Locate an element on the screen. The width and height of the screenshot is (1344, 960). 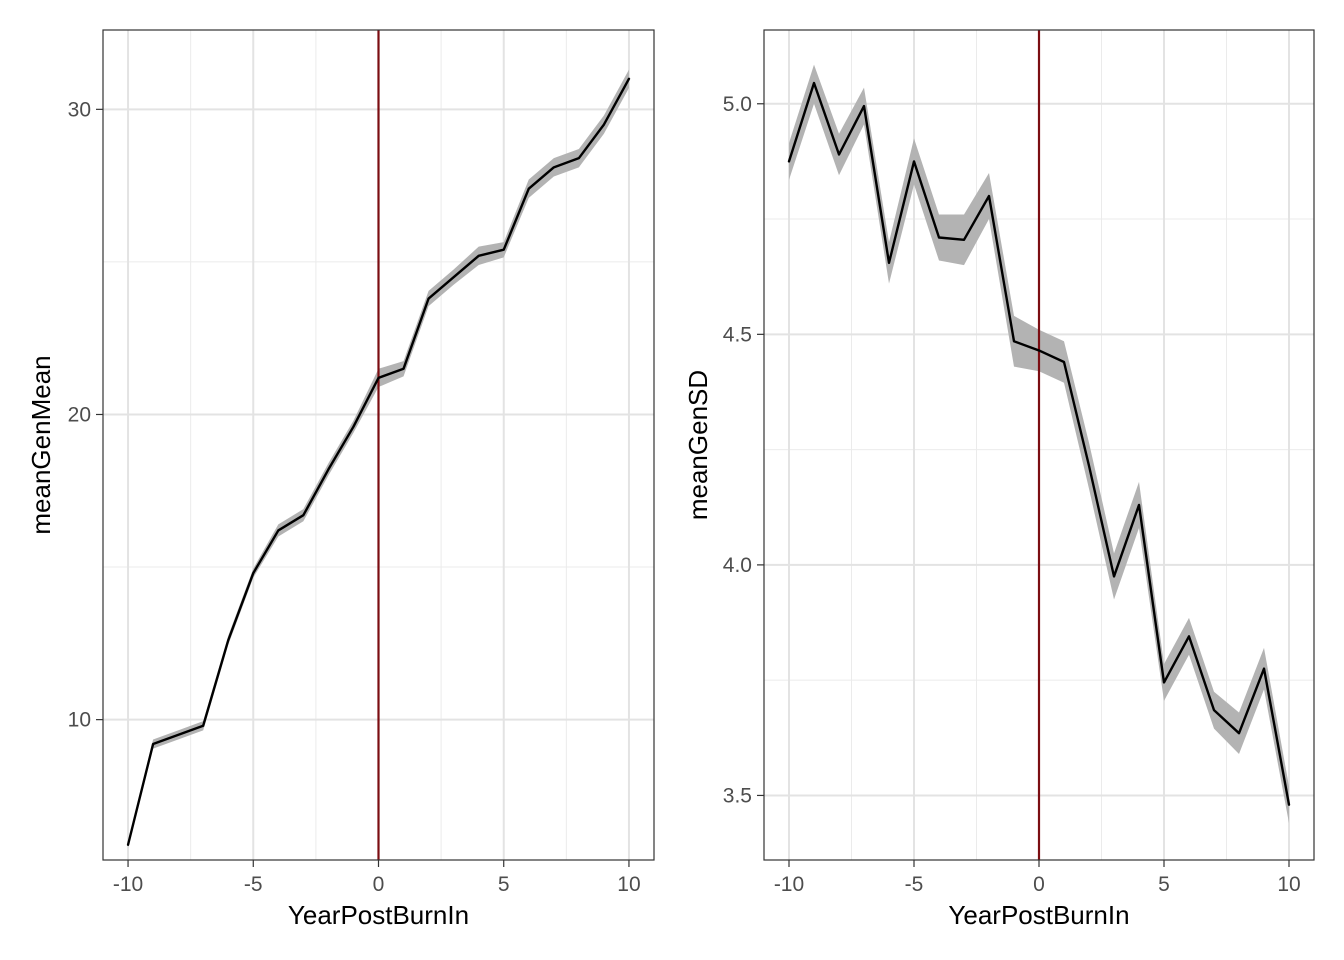
panel-right-y-tick-label-1: 4.0 is located at coordinates (737, 565).